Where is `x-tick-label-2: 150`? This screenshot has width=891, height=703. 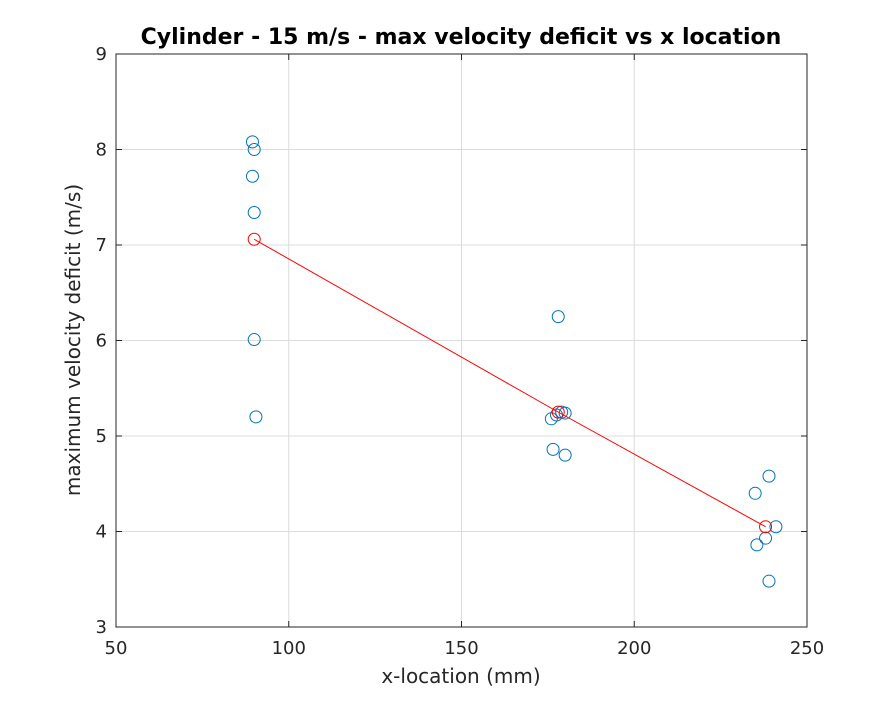
x-tick-label-2: 150 is located at coordinates (461, 648).